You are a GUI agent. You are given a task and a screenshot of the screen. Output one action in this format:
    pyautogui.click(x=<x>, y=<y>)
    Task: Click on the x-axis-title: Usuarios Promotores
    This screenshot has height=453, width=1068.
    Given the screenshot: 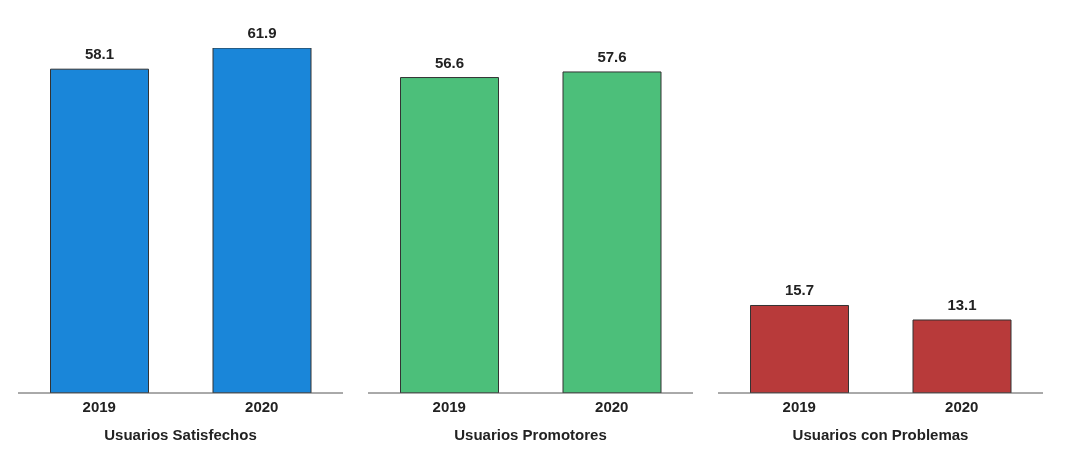 What is the action you would take?
    pyautogui.click(x=530, y=434)
    